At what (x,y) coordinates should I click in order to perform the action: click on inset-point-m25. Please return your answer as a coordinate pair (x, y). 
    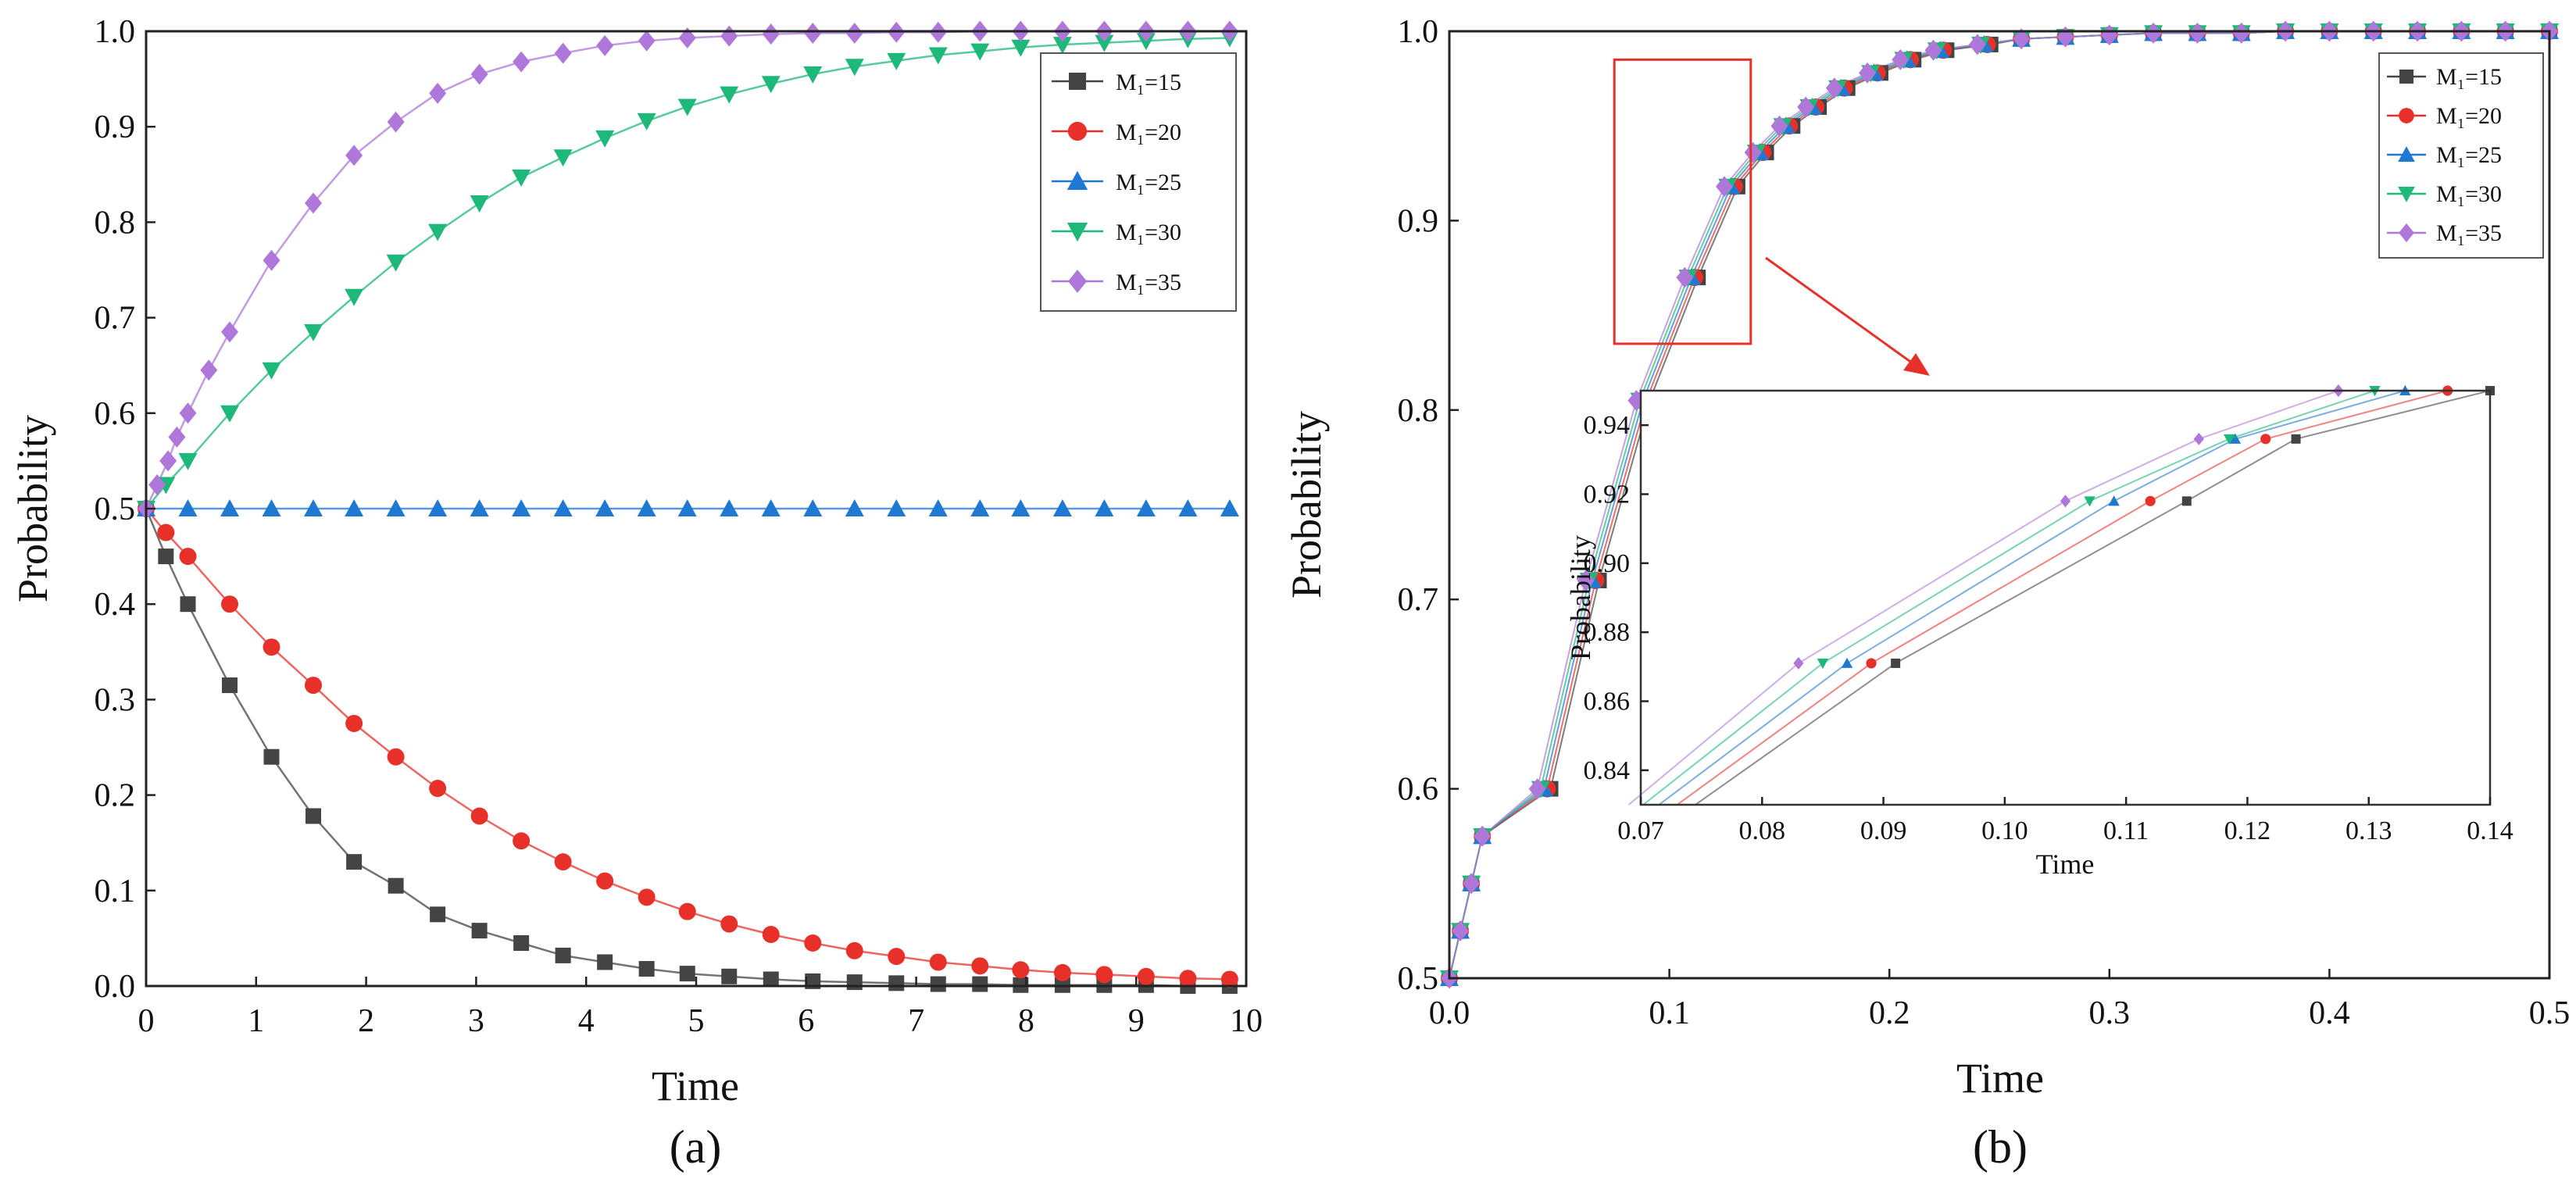
    Looking at the image, I should click on (1847, 662).